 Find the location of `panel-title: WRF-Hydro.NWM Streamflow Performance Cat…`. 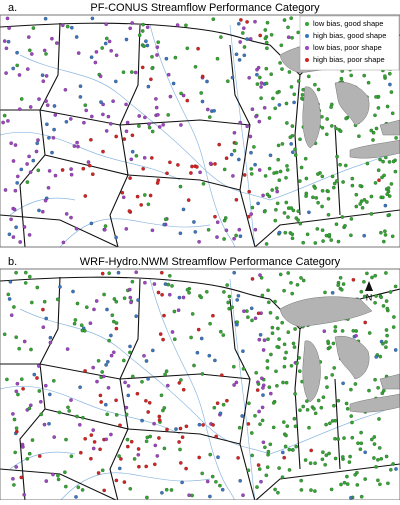

panel-title: WRF-Hydro.NWM Streamflow Performance Cat… is located at coordinates (210, 262).